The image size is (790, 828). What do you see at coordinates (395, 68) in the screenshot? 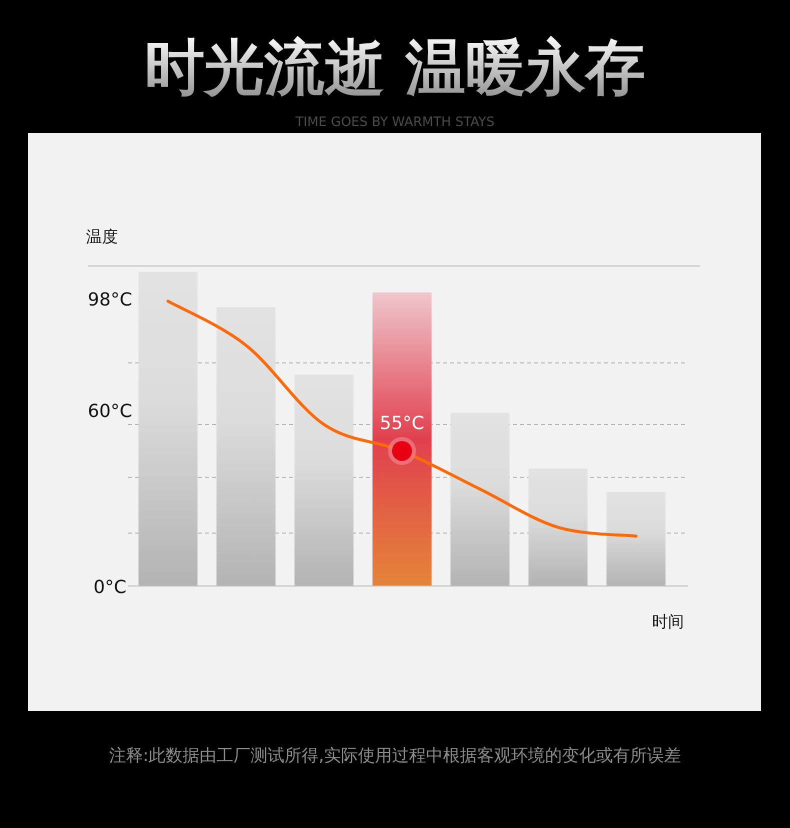
I see `chart-title: 时光流逝 温暖永存` at bounding box center [395, 68].